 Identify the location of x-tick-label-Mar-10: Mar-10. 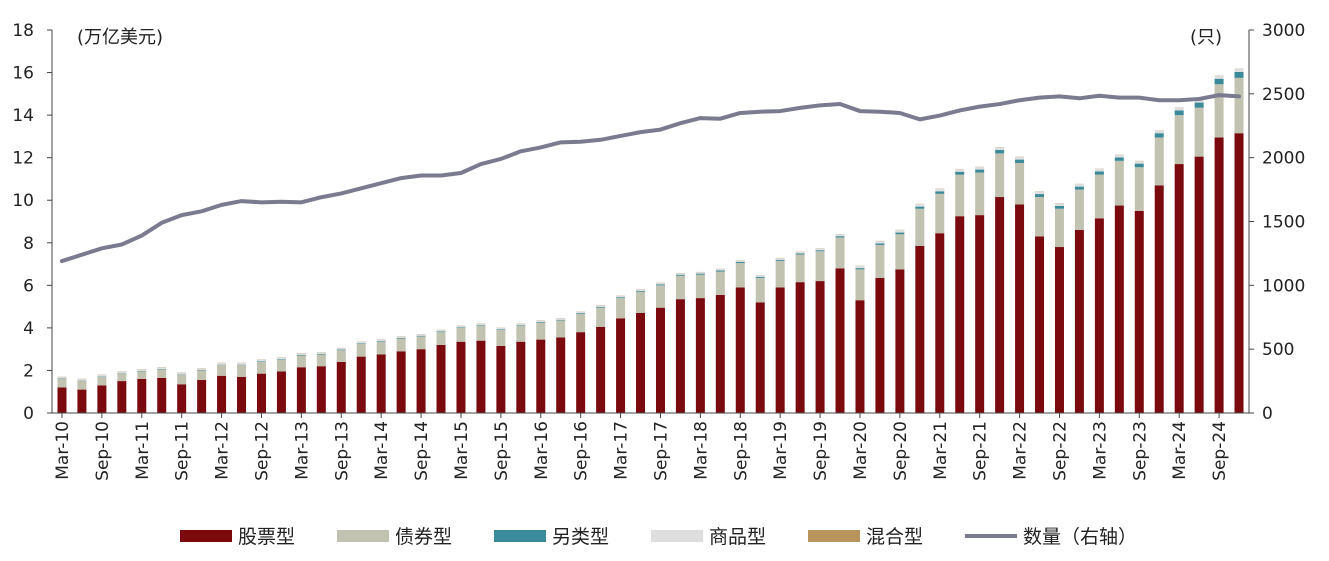
(63, 450).